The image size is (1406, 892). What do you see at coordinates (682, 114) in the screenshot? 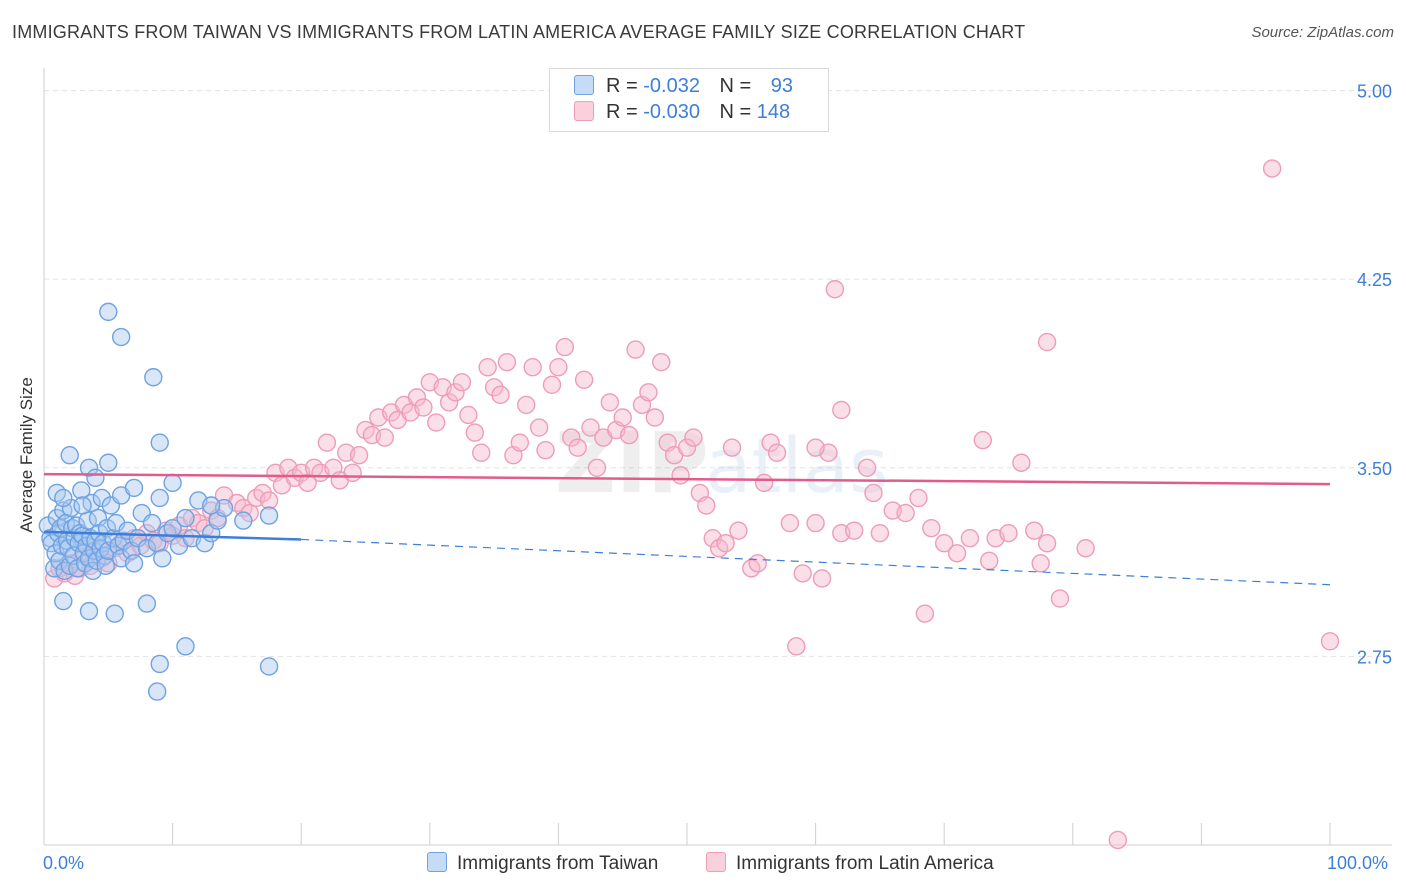
I see `legend-row-latin: R = -0.030 N = 148` at bounding box center [682, 114].